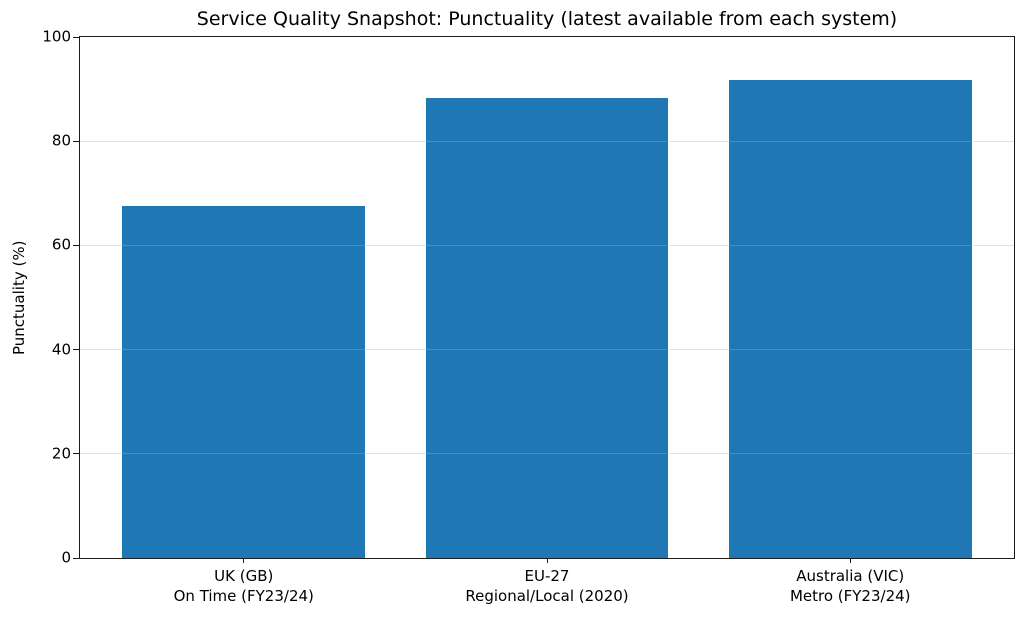 The image size is (1024, 619). Describe the element at coordinates (850, 596) in the screenshot. I see `x-tick-label-line: Metro (FY23/24)` at that location.